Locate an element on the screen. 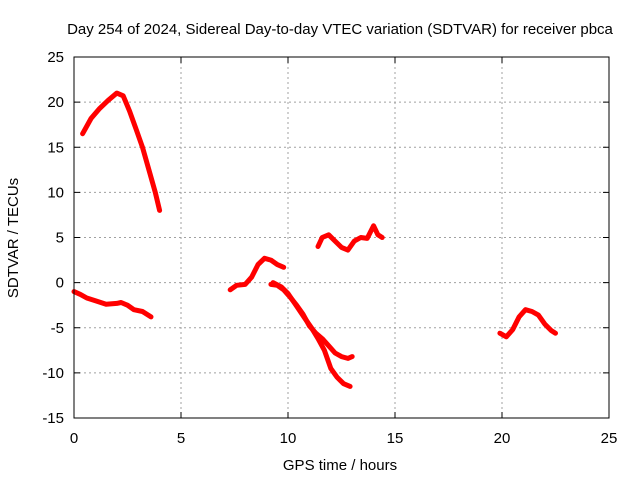  series-arc2 is located at coordinates (112, 304).